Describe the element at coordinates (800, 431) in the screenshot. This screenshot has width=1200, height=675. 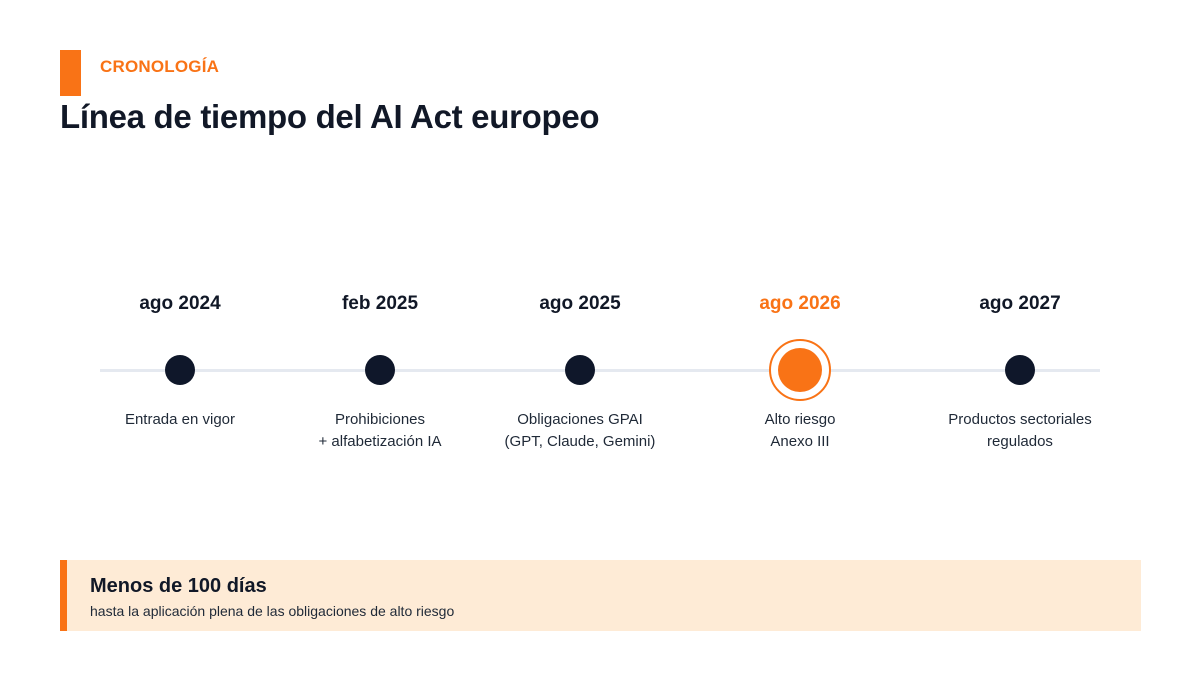
I see `milestone-description: Alto riesgo Anexo III` at that location.